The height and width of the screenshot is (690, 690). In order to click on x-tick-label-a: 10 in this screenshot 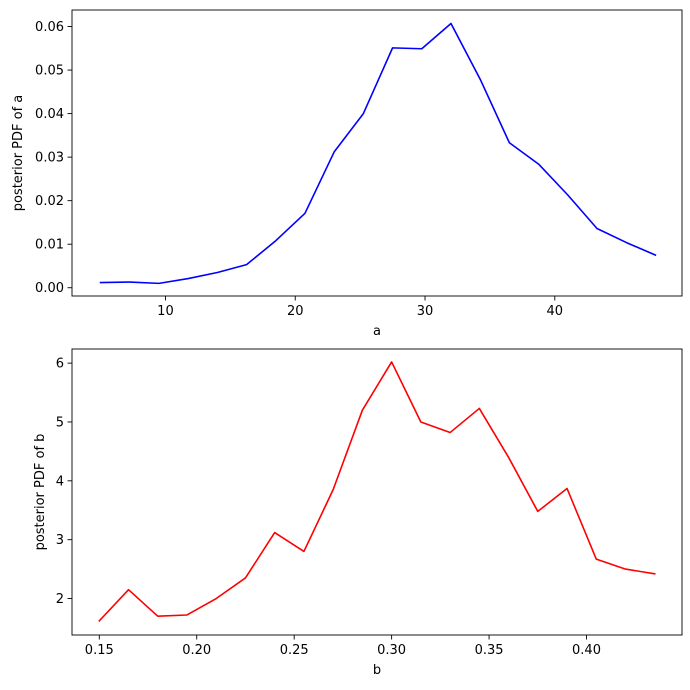, I will do `click(165, 311)`.